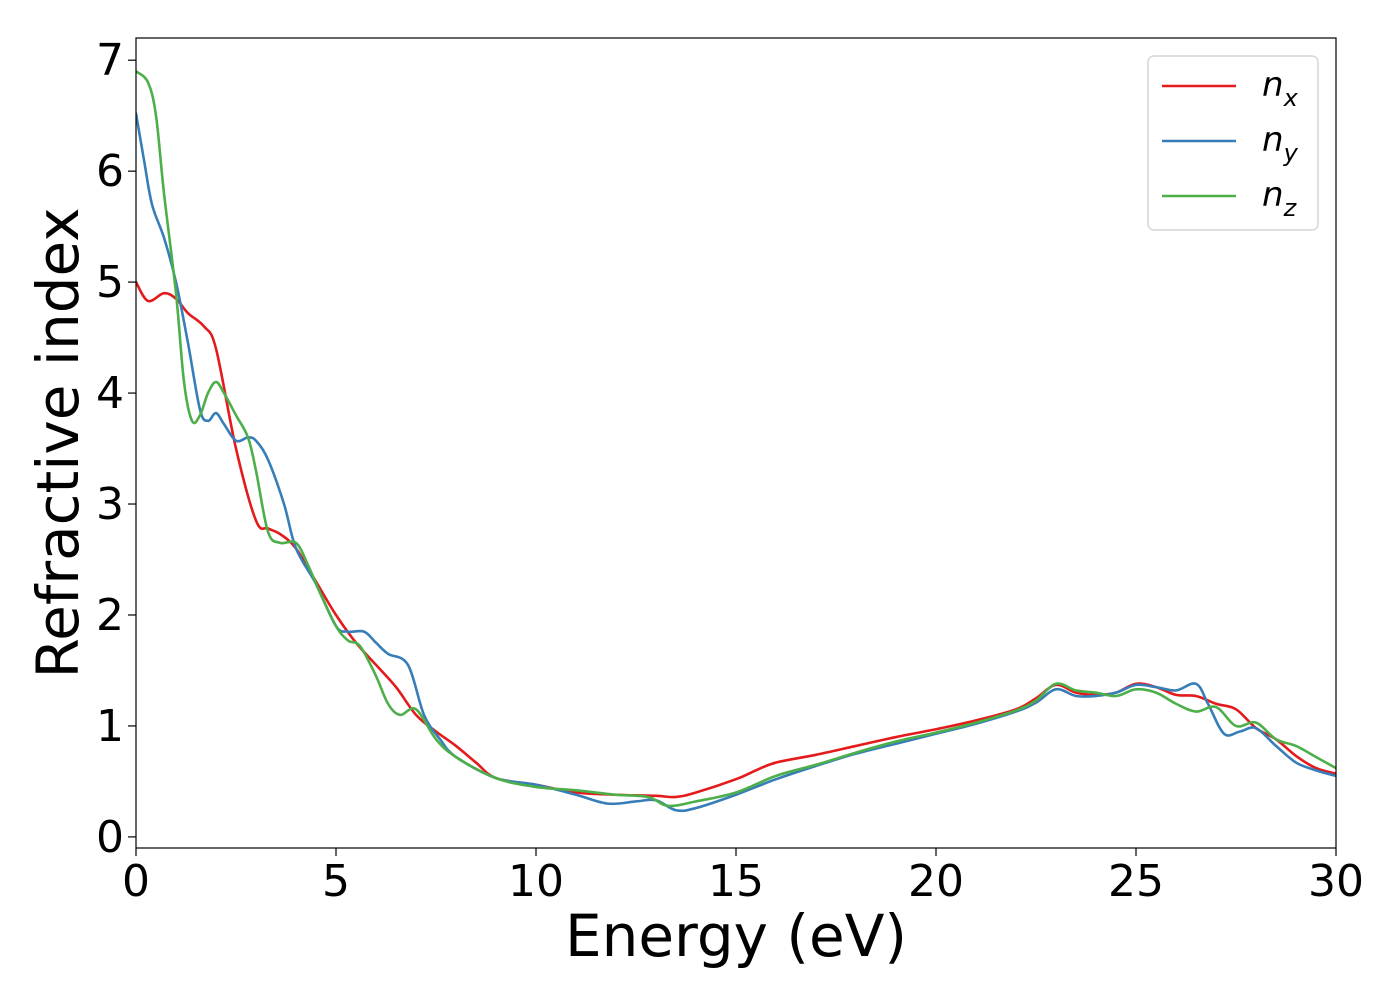 Image resolution: width=1400 pixels, height=1005 pixels. Describe the element at coordinates (736, 936) in the screenshot. I see `x-axis-title: Energy (eV)` at that location.